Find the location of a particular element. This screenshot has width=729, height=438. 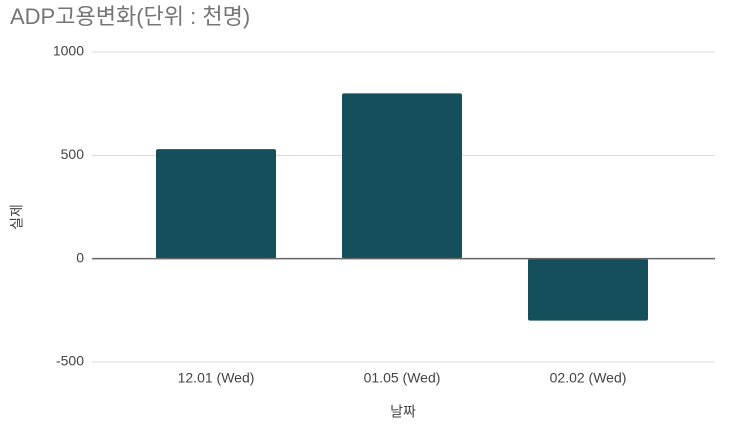

x-axis-label: 날짜 is located at coordinates (403, 412).